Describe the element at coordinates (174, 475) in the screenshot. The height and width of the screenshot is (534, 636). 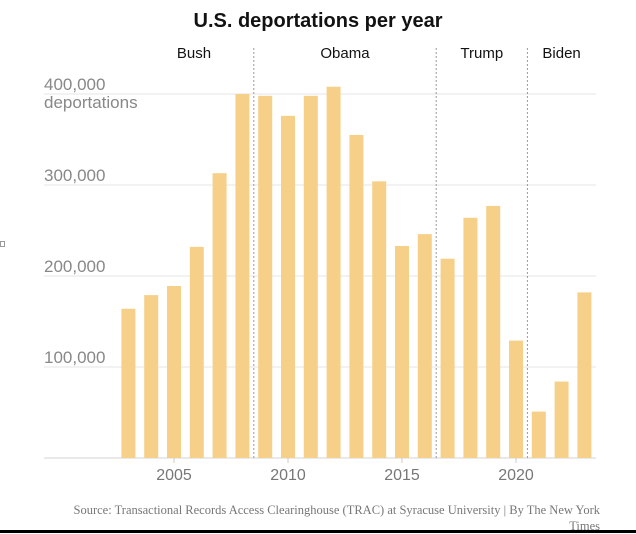
I see `x-tick-label: 2005` at that location.